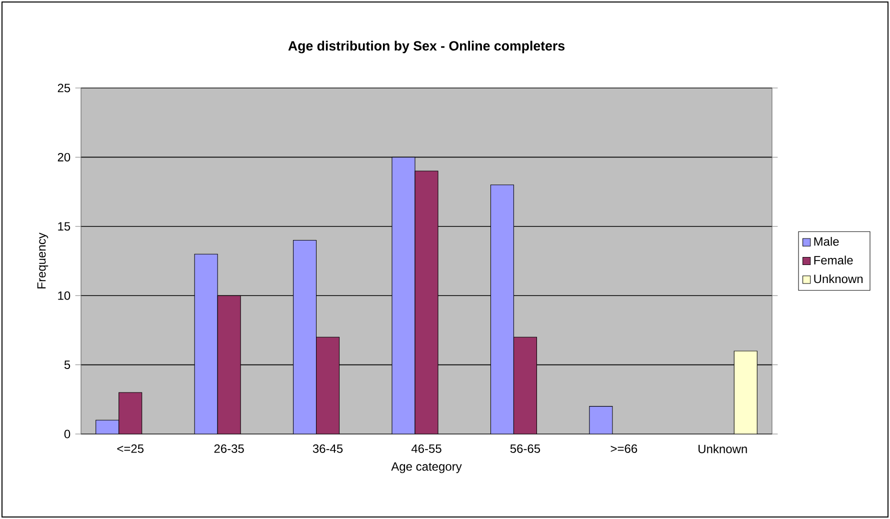 The image size is (890, 519). I want to click on x-tick-label: 56-65, so click(525, 448).